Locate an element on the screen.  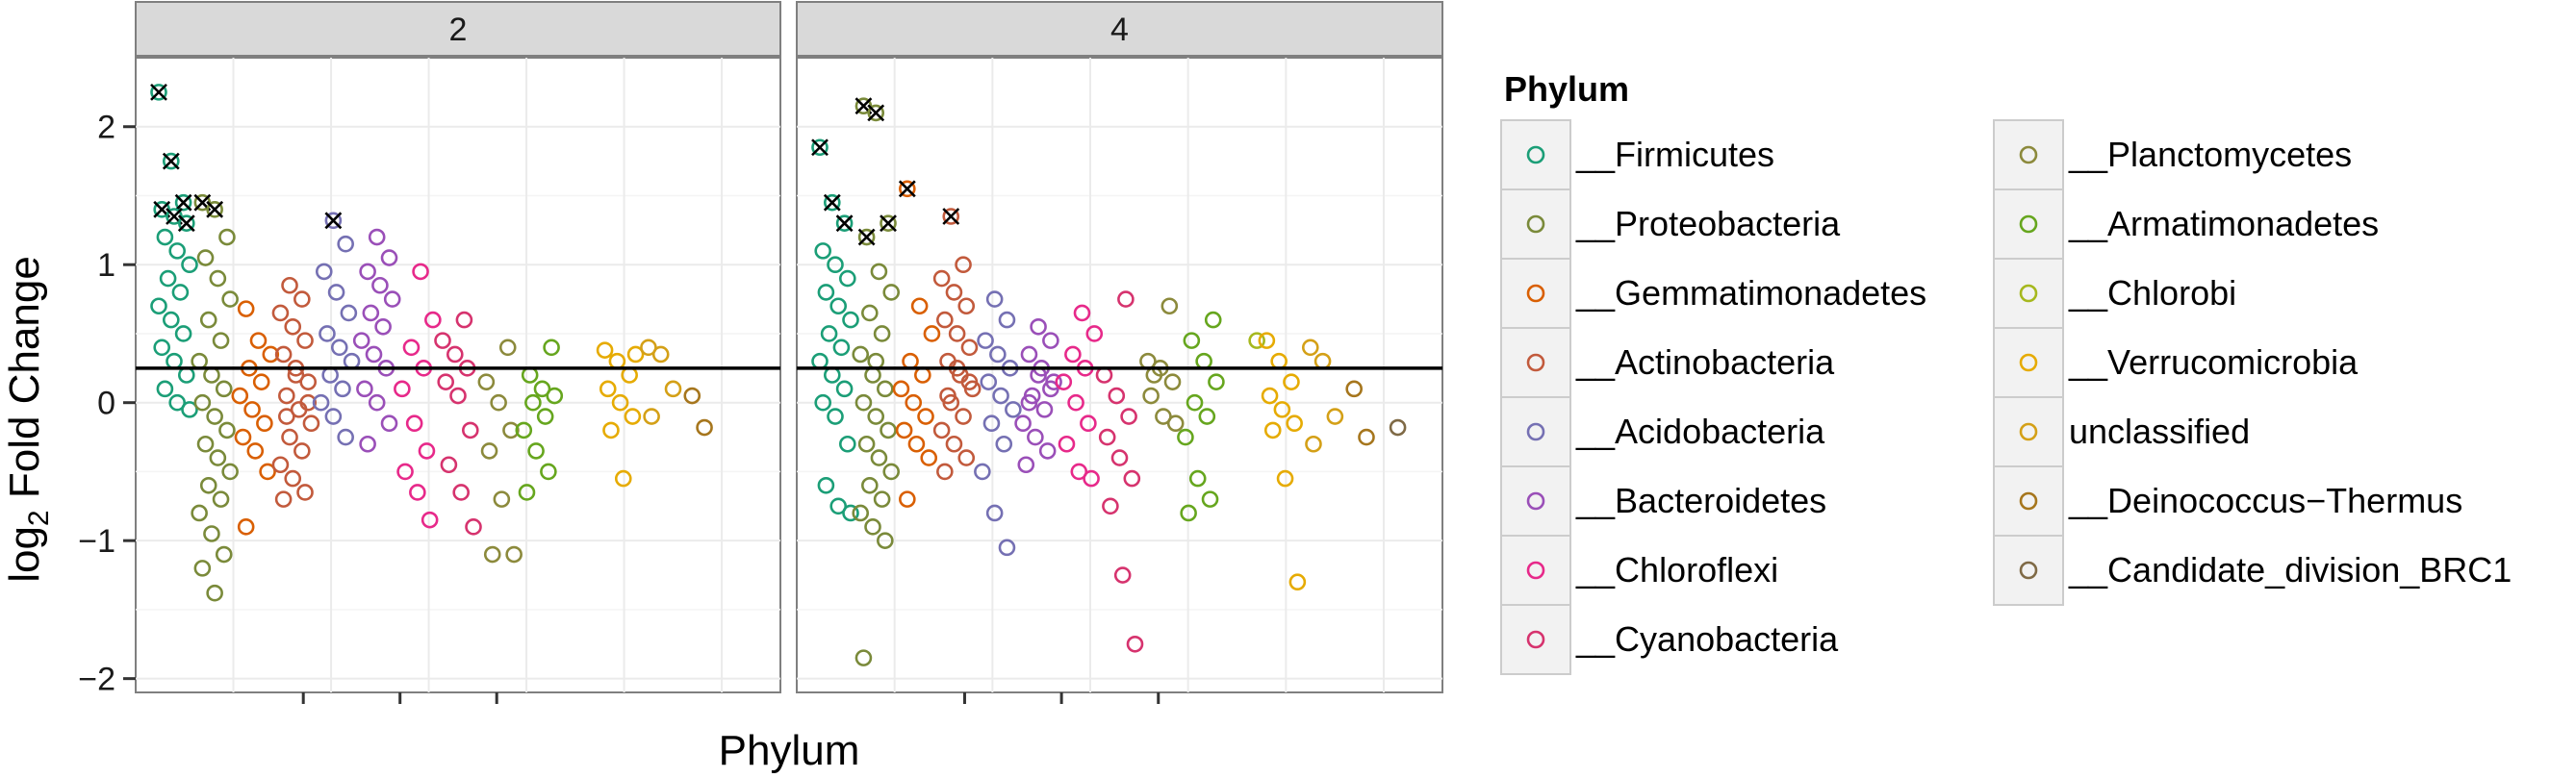
legend-label: __Firmicutes is located at coordinates (1674, 154).